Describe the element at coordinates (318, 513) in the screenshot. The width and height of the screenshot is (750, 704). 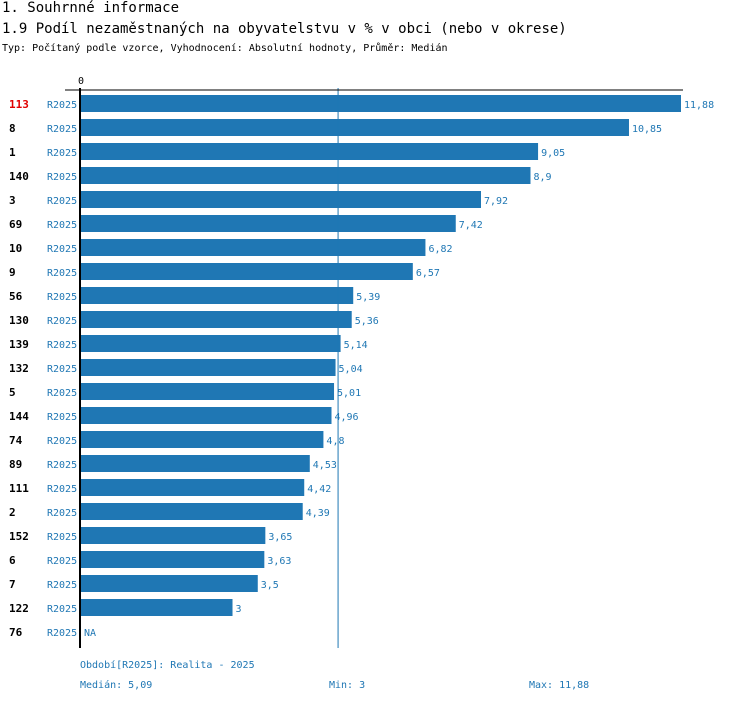
I see `bar-value-label: 4,39` at that location.